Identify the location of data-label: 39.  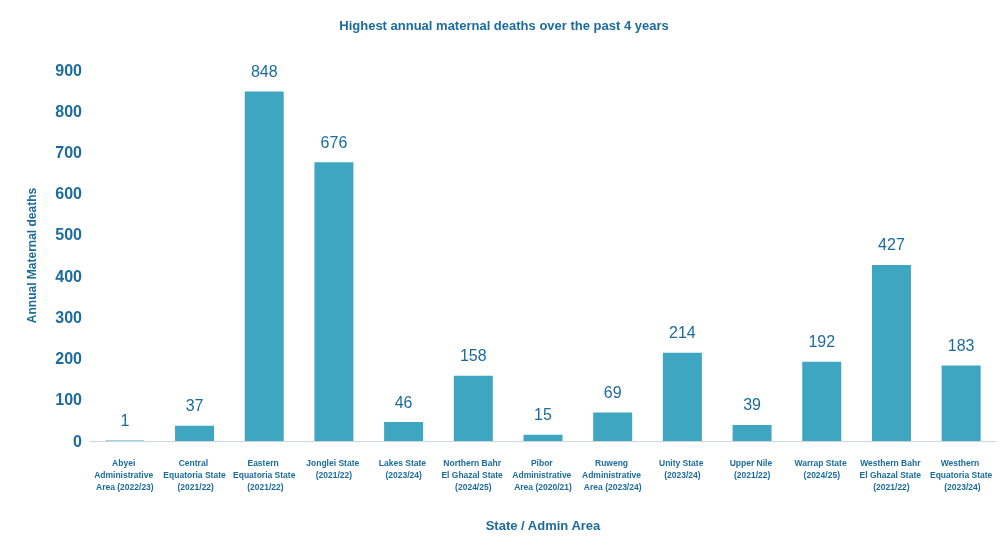
(752, 405).